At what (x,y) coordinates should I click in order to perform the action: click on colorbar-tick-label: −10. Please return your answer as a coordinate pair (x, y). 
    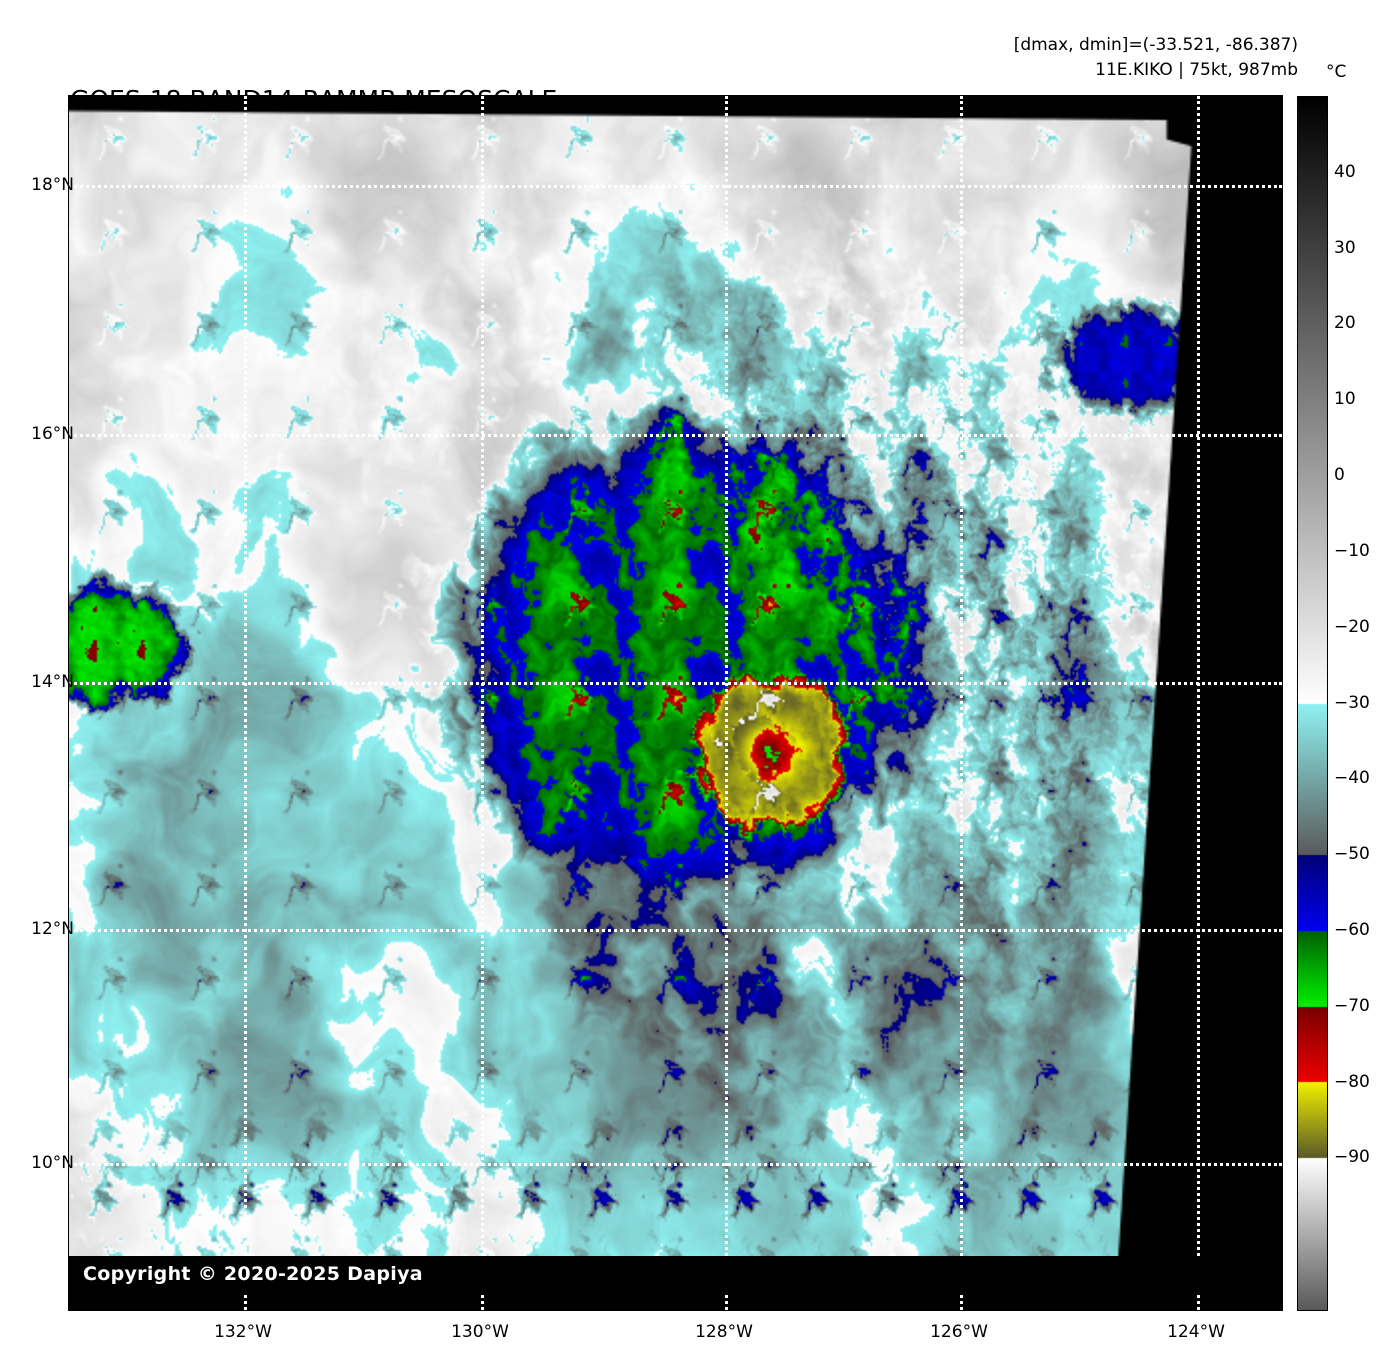
    Looking at the image, I should click on (1352, 550).